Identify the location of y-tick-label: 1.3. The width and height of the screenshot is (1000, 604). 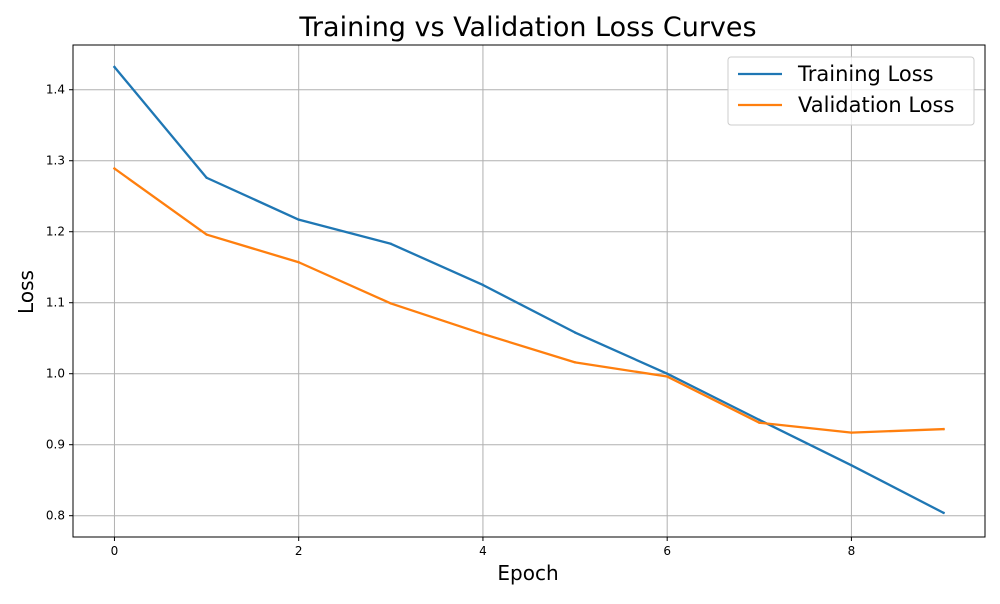
(55, 161).